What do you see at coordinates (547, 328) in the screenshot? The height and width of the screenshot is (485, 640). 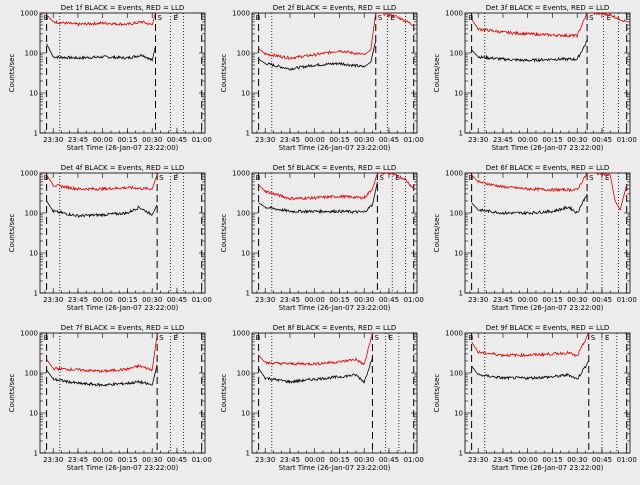 I see `panel-title: Det 9f BLACK = Events, RED = LLD` at bounding box center [547, 328].